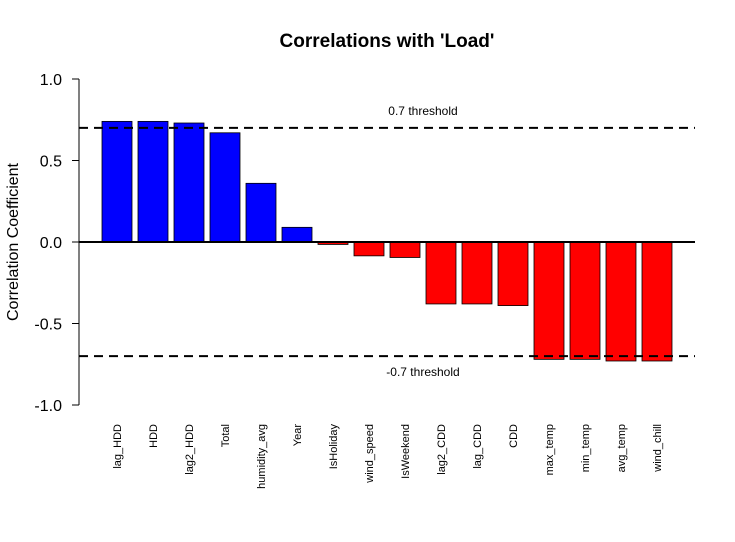 The width and height of the screenshot is (735, 542). What do you see at coordinates (657, 301) in the screenshot?
I see `bar-wind_chill` at bounding box center [657, 301].